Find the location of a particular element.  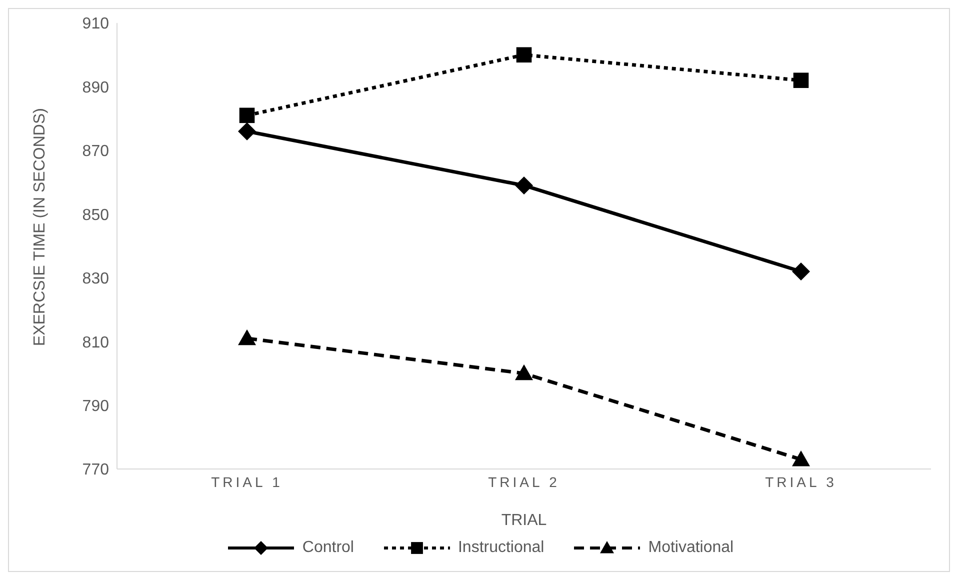

y-tick-label: 810 is located at coordinates (96, 343).